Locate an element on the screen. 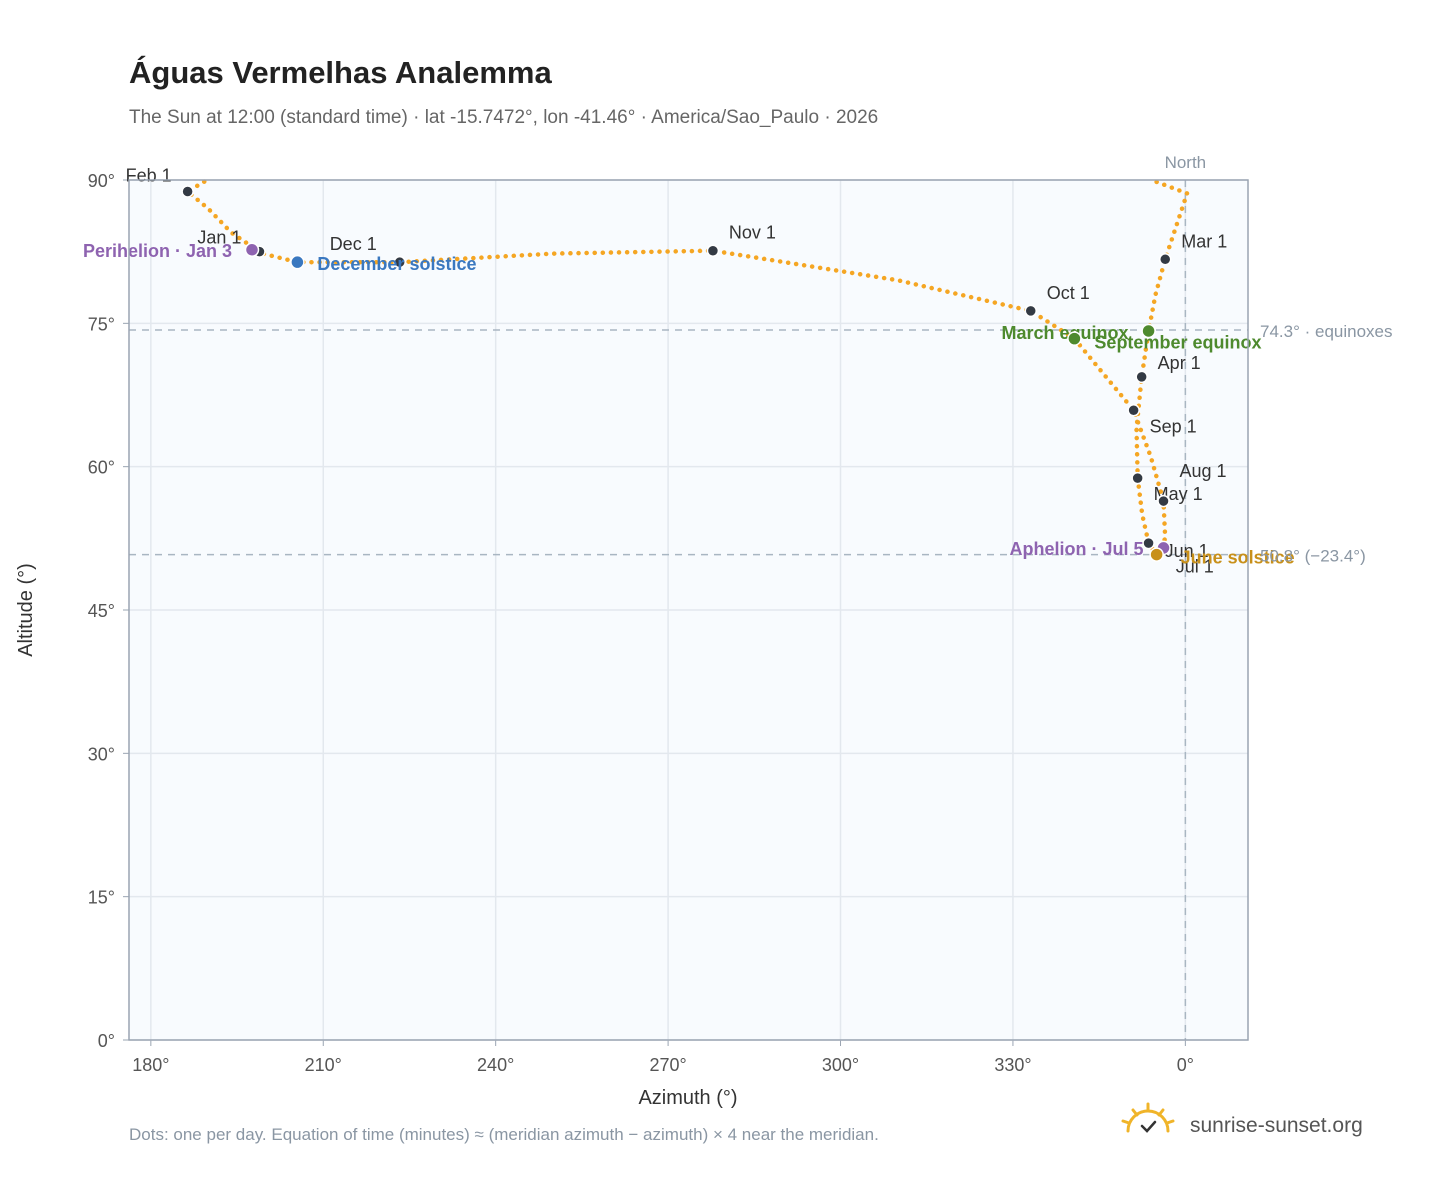 This screenshot has height=1193, width=1448. event-label: Perihelion · Jan 3 is located at coordinates (157, 251).